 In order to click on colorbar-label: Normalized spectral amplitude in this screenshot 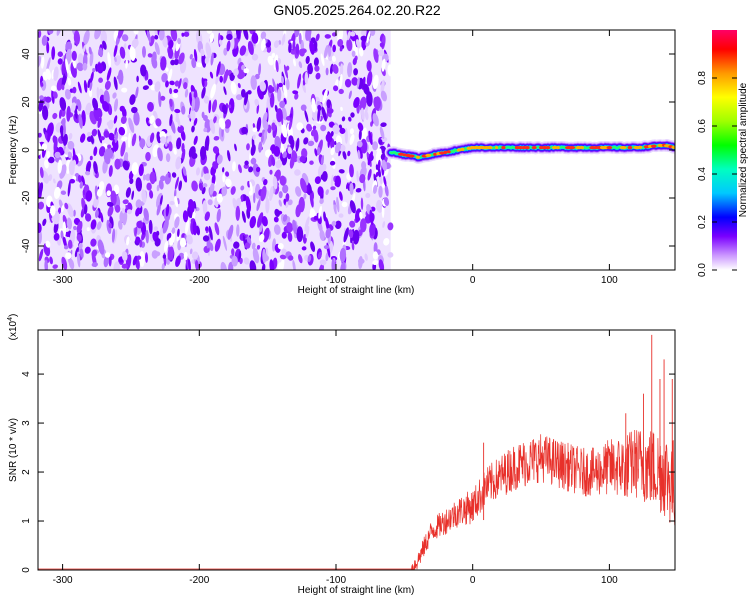, I will do `click(743, 149)`.